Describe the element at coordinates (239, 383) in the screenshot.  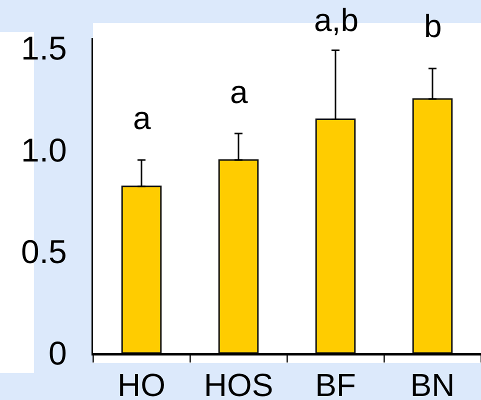
I see `x-tick-label: HOS` at that location.